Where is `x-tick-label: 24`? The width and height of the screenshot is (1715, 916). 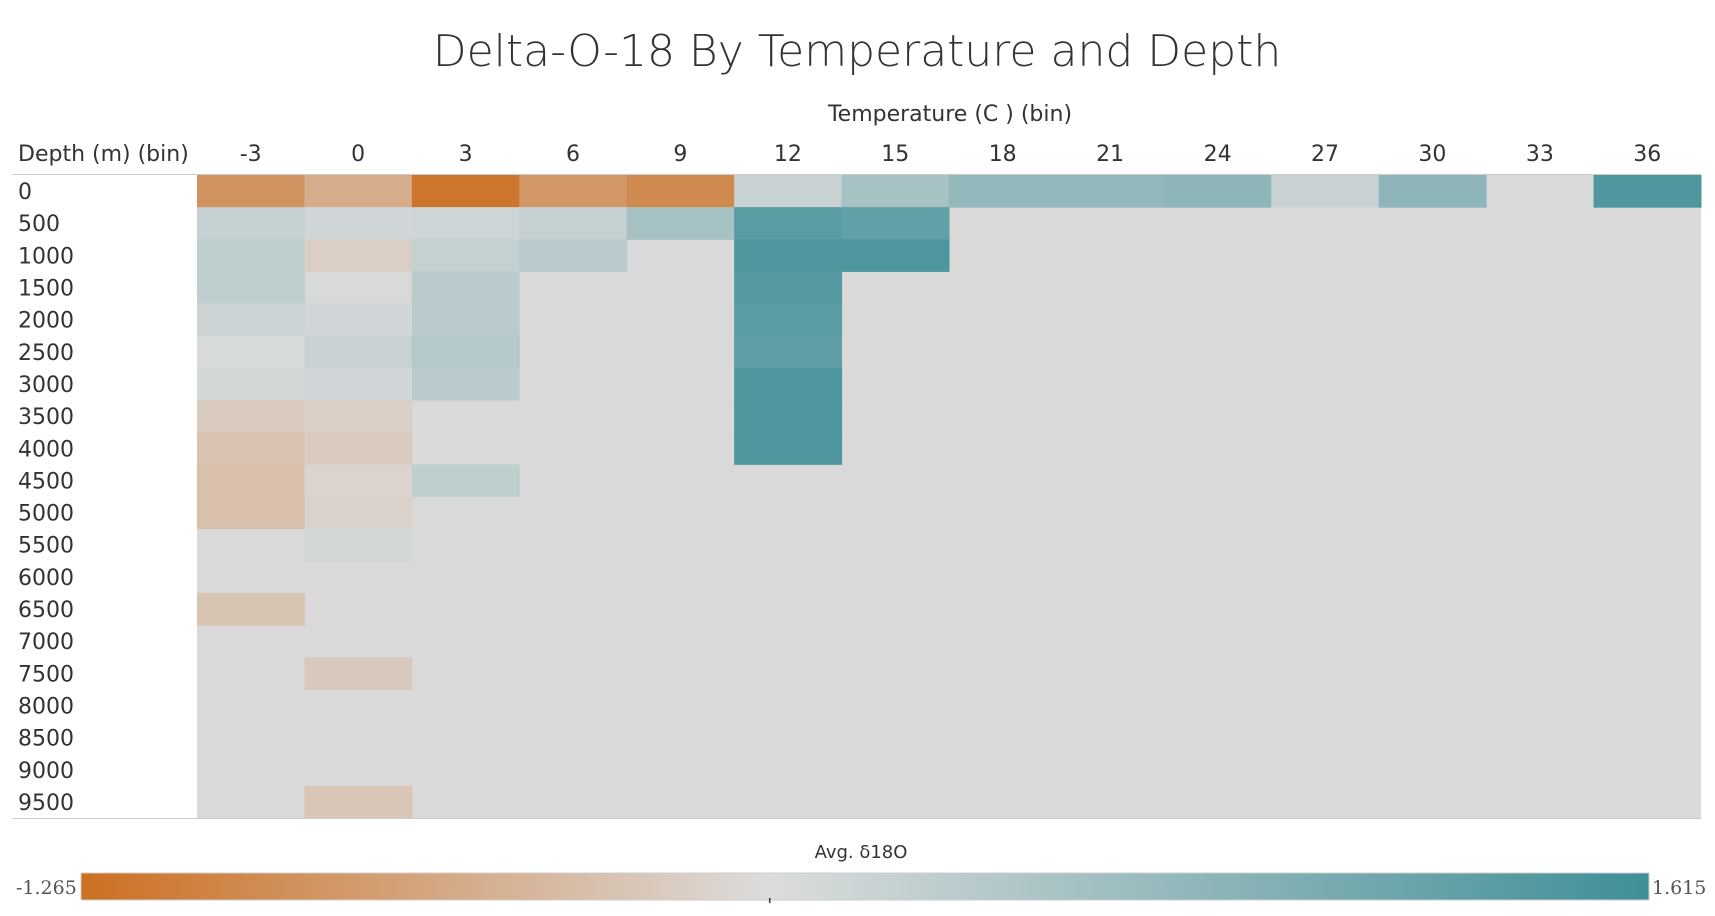 x-tick-label: 24 is located at coordinates (1218, 154).